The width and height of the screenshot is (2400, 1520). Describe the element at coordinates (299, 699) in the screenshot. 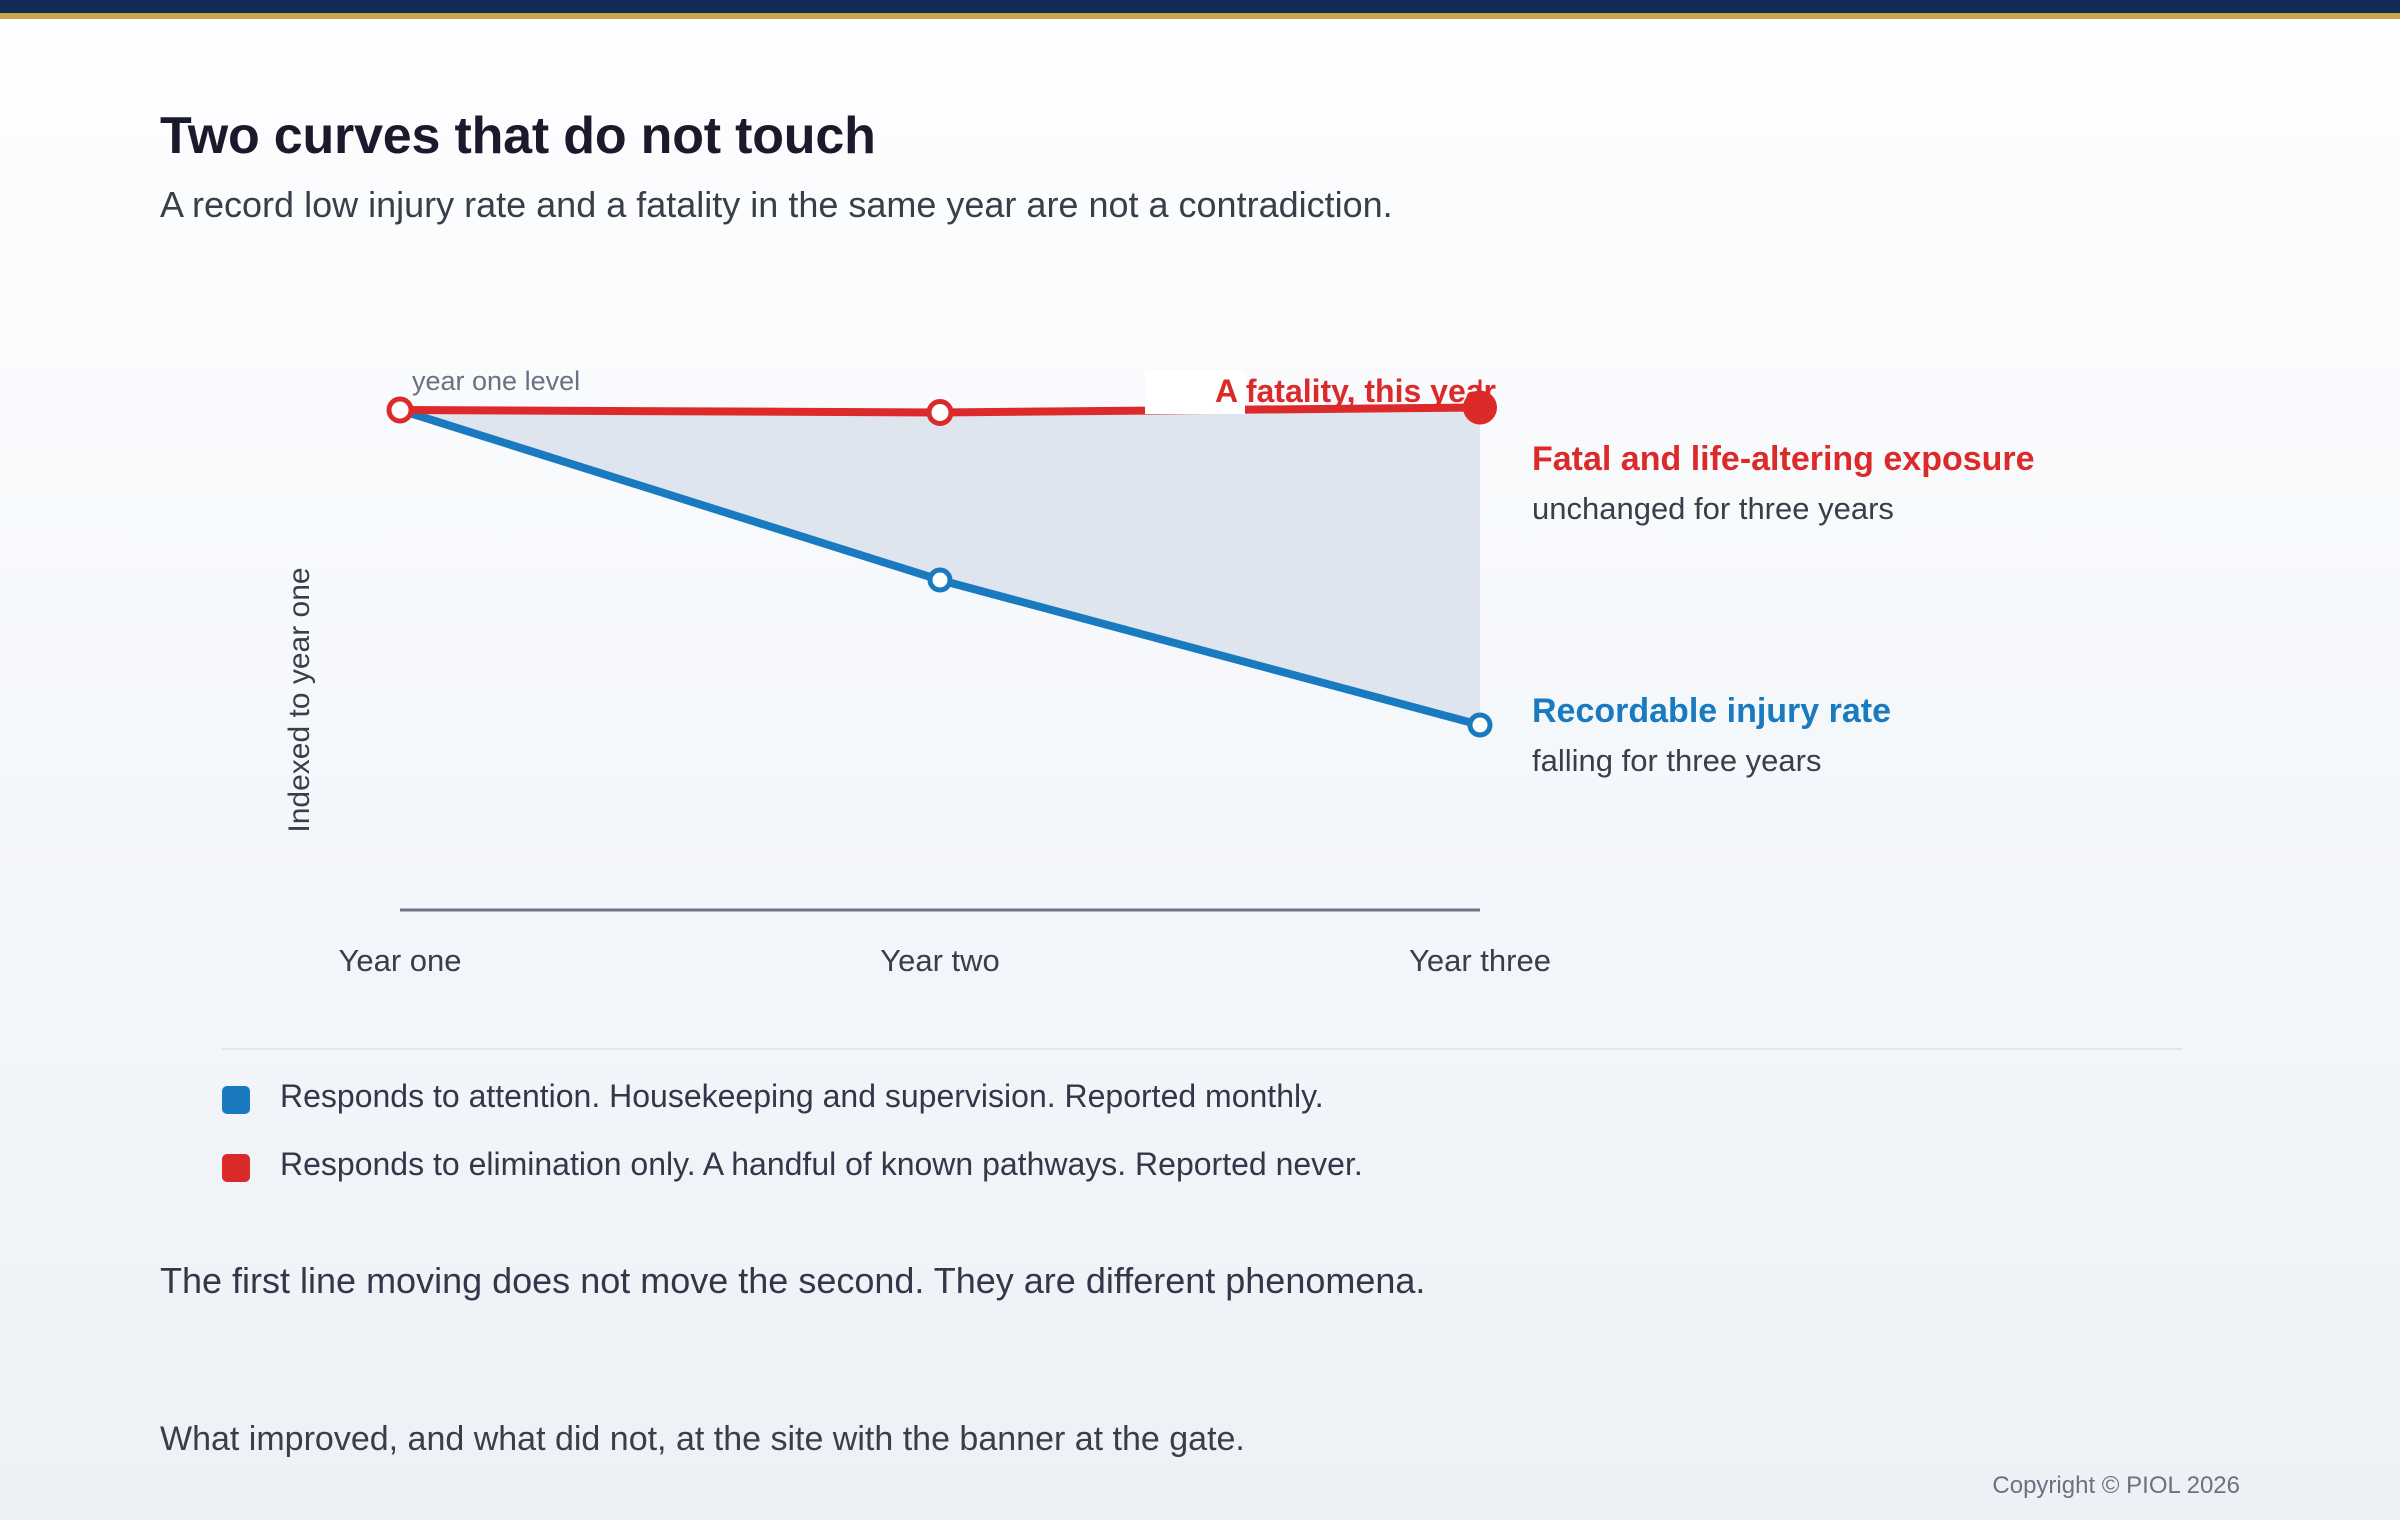

I see `y-axis-label: Indexed to year one` at that location.